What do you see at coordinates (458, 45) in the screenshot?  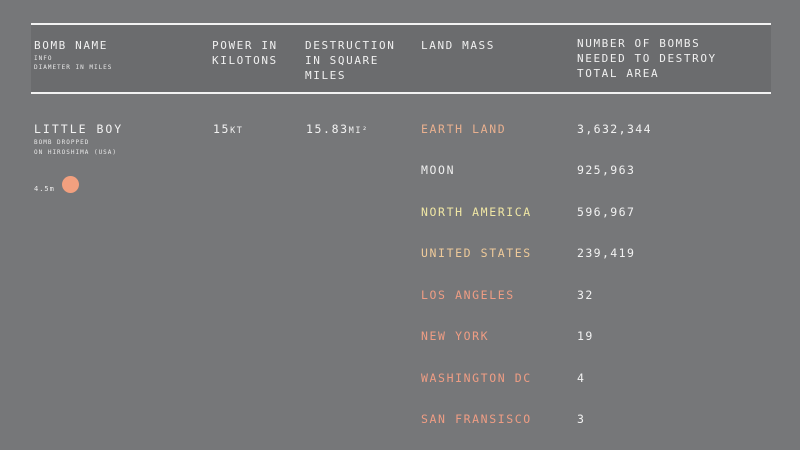 I see `header-land-mass: LAND MASS` at bounding box center [458, 45].